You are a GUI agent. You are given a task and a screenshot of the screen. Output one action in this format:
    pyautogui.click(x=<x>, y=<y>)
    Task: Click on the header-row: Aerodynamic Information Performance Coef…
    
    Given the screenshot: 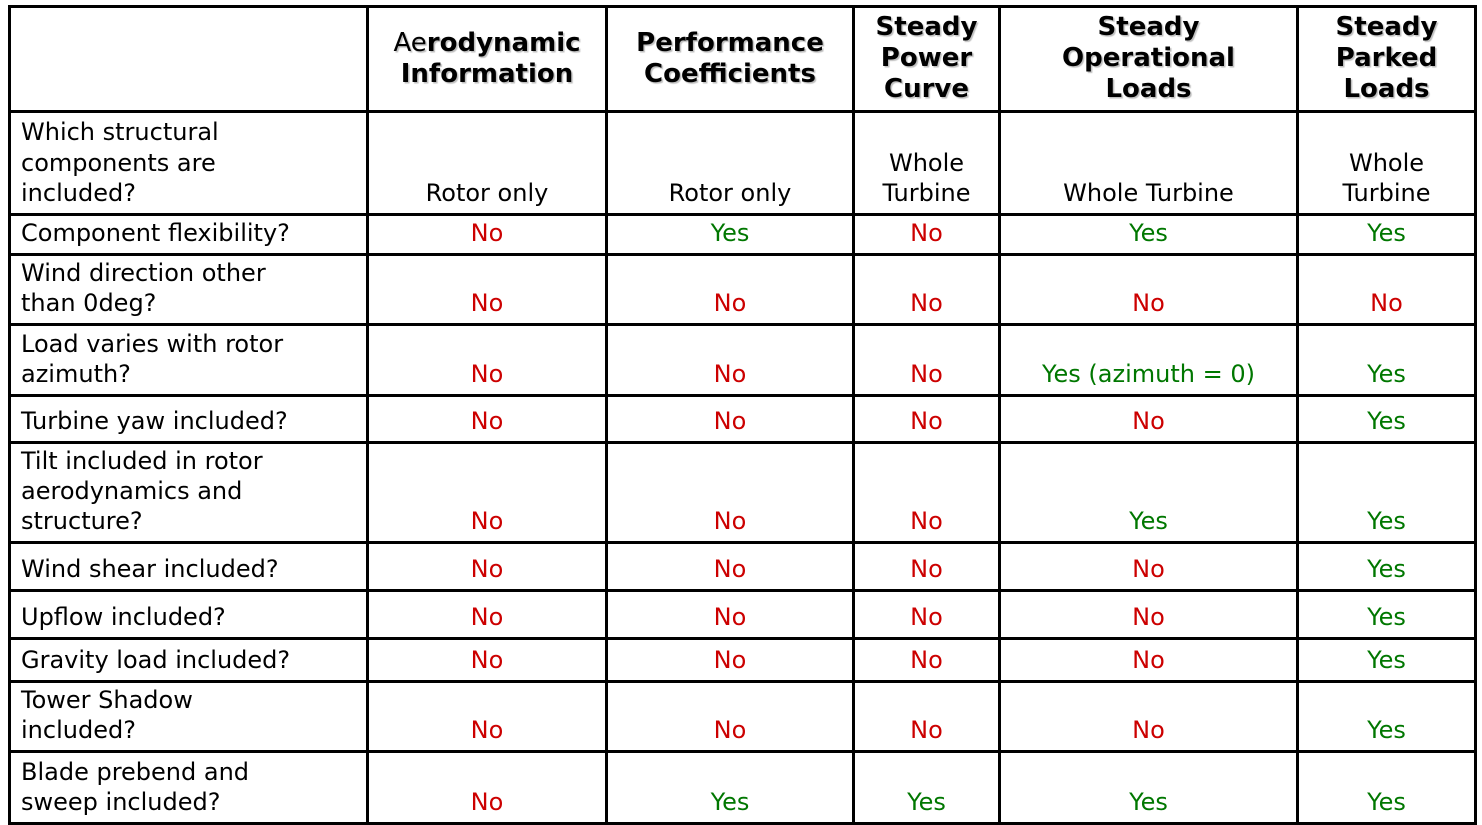 What is the action you would take?
    pyautogui.click(x=742, y=59)
    